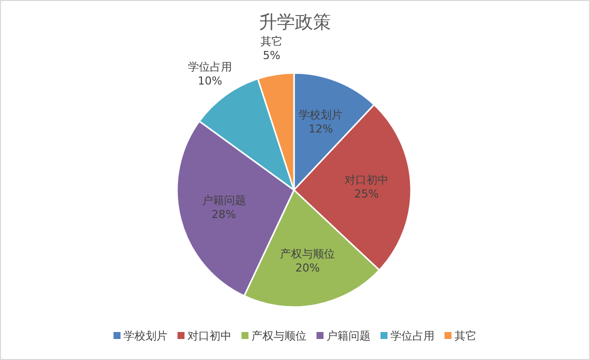  What do you see at coordinates (224, 215) in the screenshot?
I see `data-label: 28%` at bounding box center [224, 215].